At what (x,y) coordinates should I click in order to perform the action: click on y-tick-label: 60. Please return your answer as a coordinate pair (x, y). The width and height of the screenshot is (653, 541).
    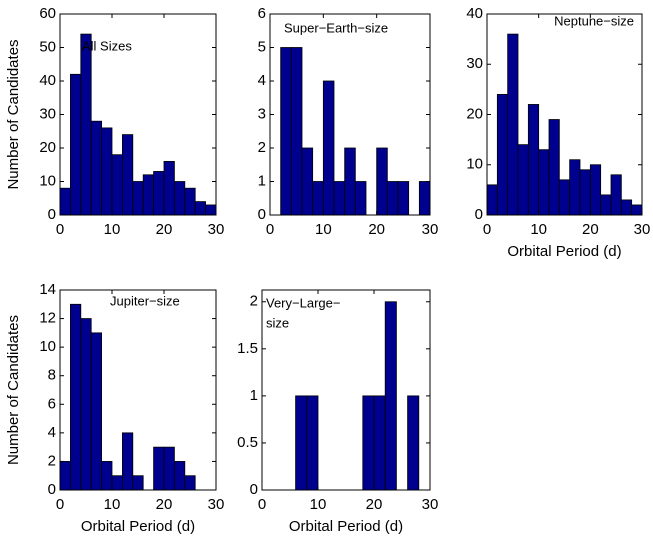
    Looking at the image, I should click on (47, 13).